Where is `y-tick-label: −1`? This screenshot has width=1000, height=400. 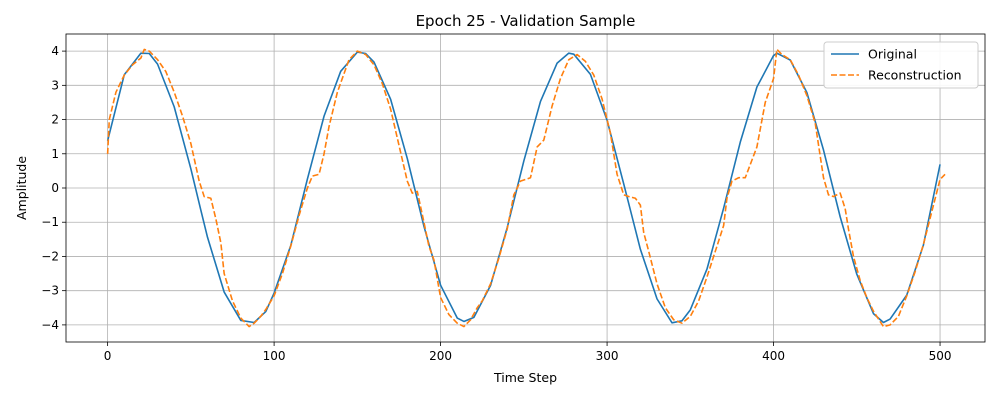 y-tick-label: −1 is located at coordinates (50, 222).